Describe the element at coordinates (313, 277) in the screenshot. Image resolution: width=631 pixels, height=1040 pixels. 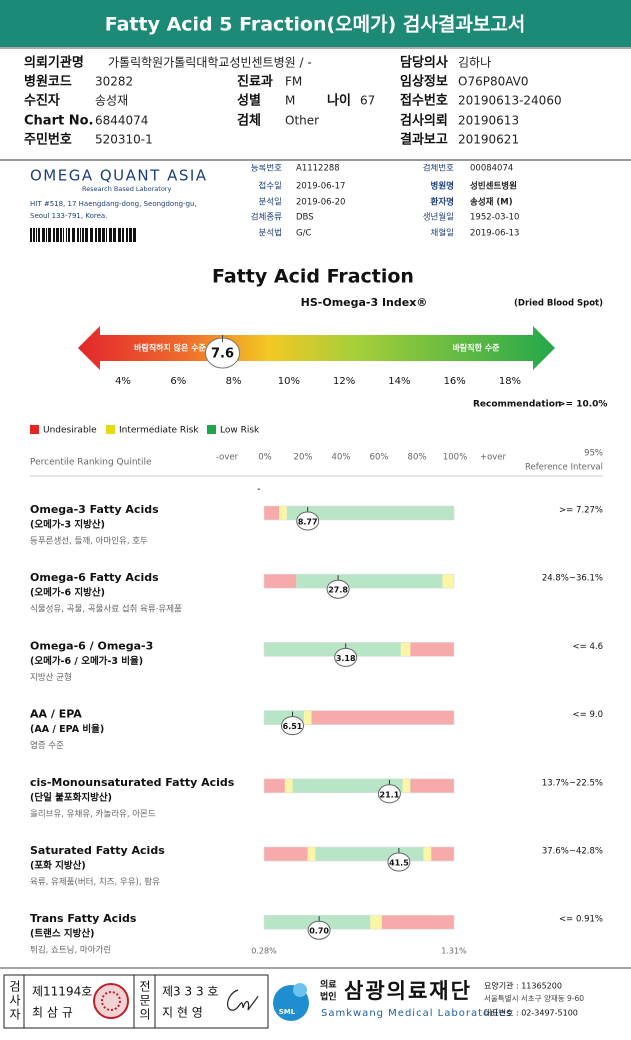
I see `report-title: Fatty Acid Fraction` at that location.